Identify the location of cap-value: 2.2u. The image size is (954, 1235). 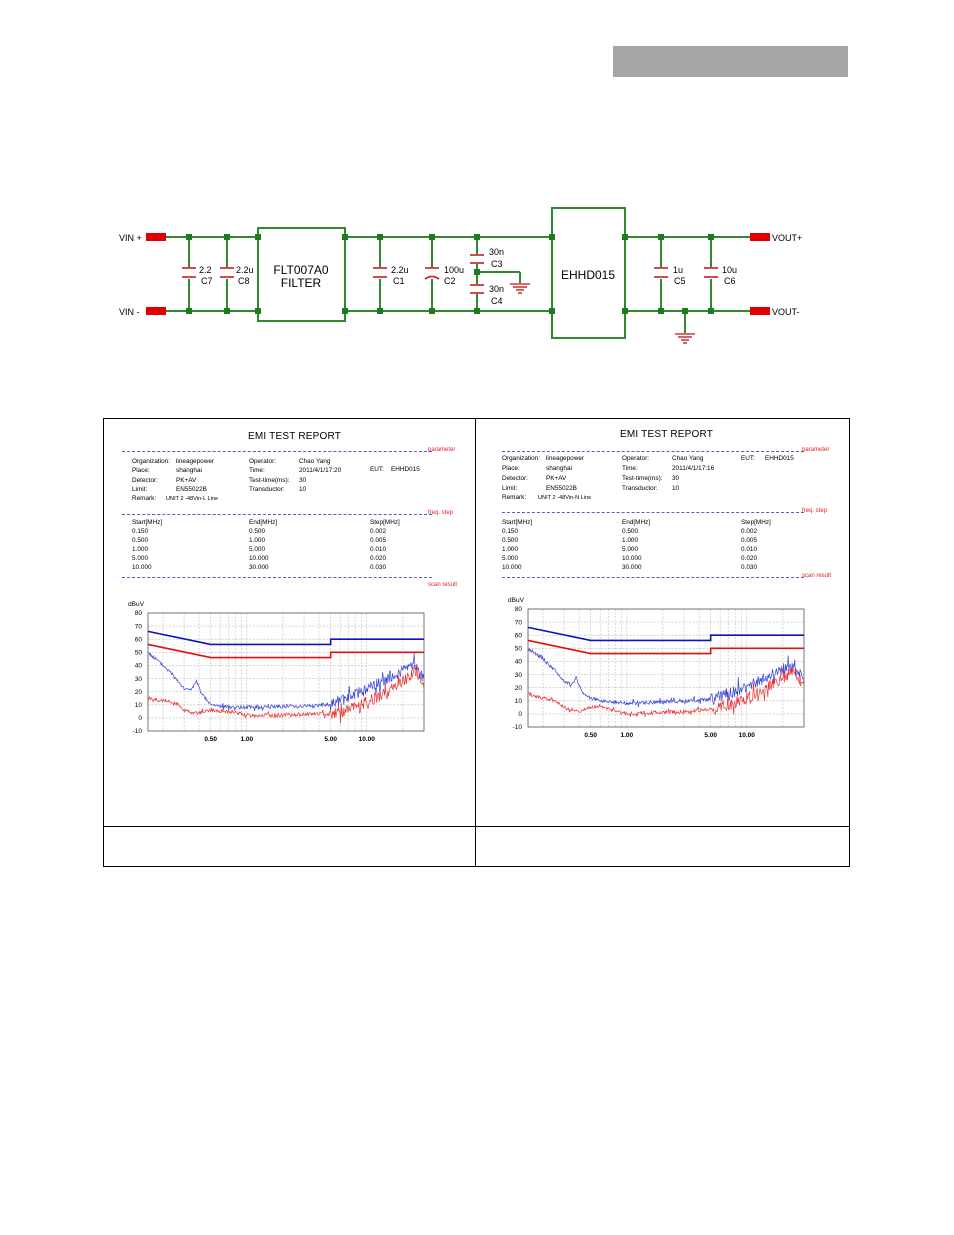
(245, 270).